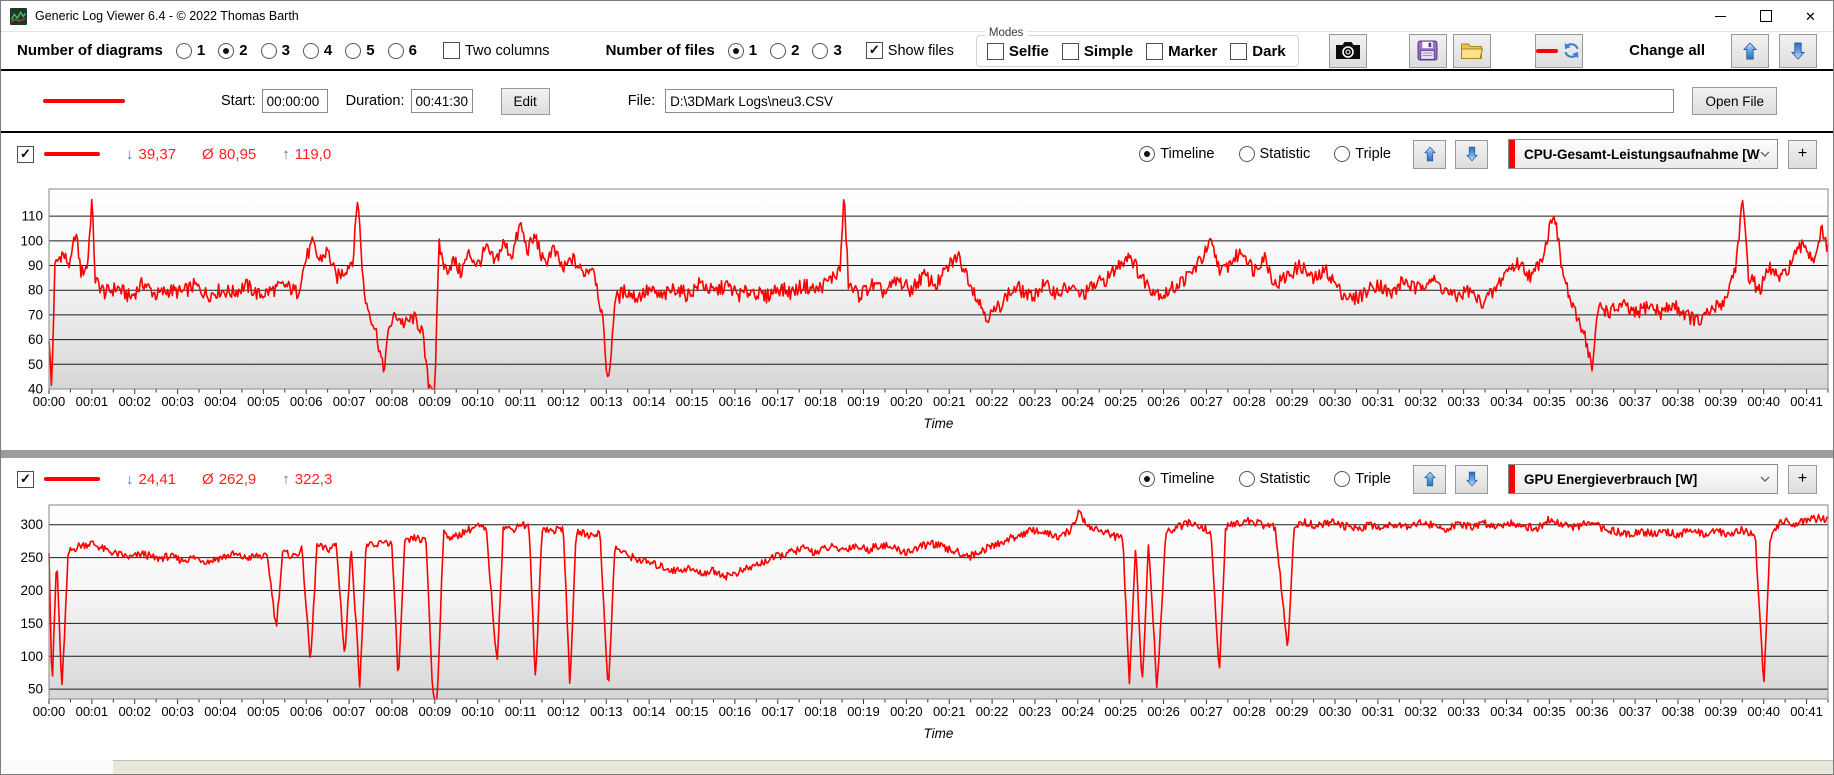 Image resolution: width=1834 pixels, height=775 pixels. I want to click on arrow-up-icon, so click(1429, 154).